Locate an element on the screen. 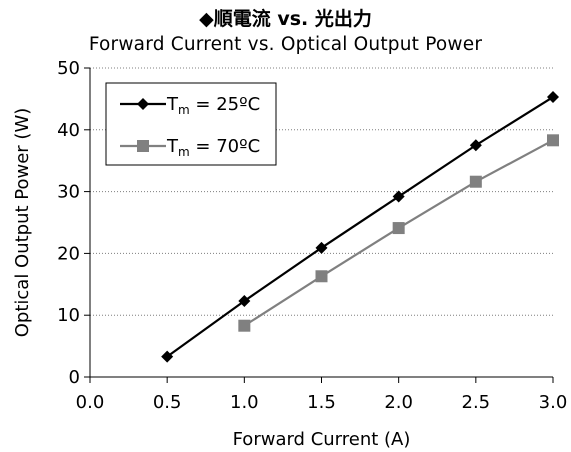 The image size is (571, 452). x-tick-label: 1.5 is located at coordinates (321, 402).